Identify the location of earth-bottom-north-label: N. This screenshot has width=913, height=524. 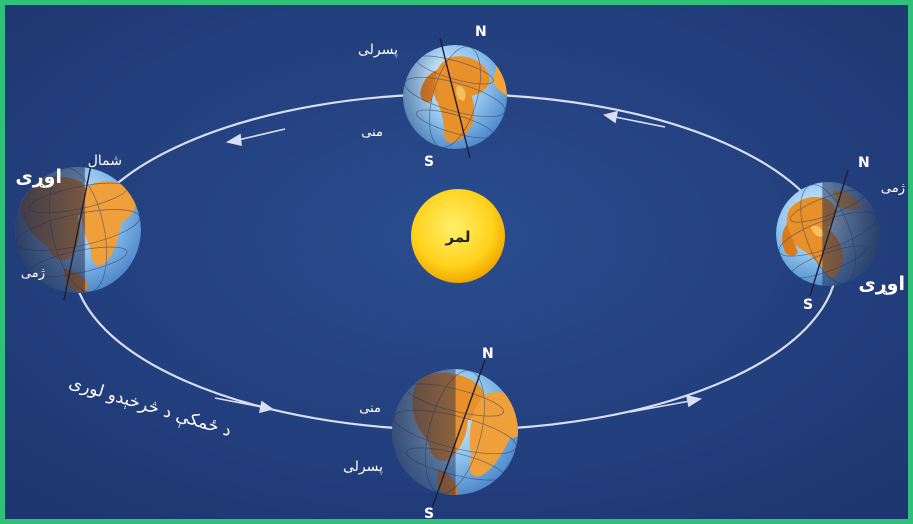
(488, 354).